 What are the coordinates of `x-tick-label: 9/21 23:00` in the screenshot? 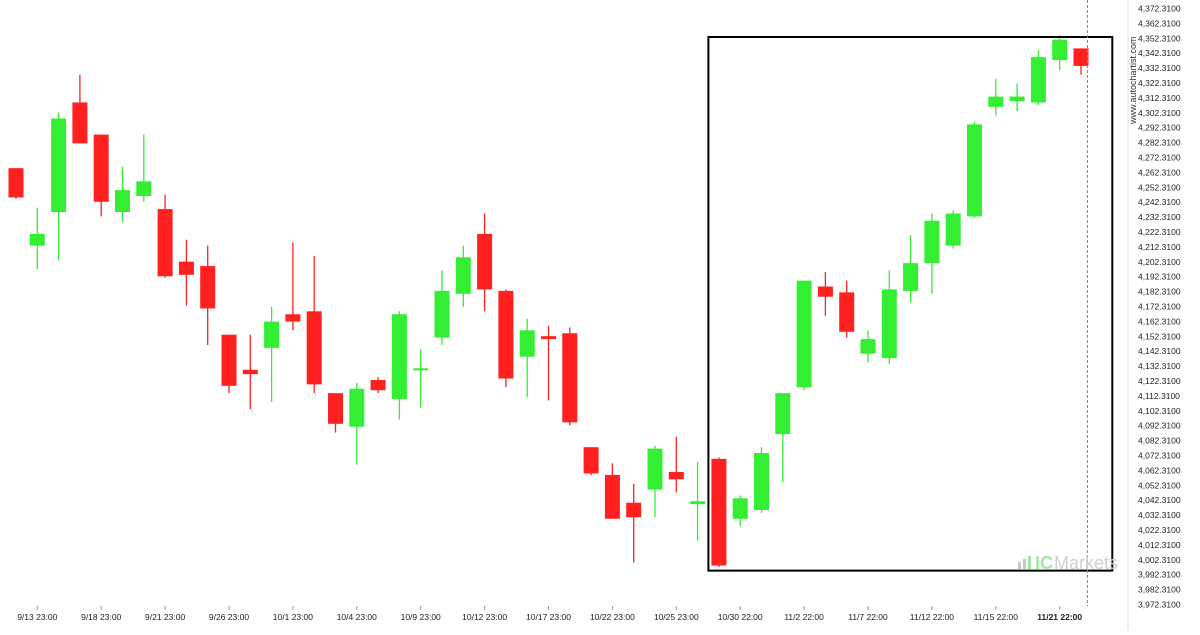 It's located at (165, 617).